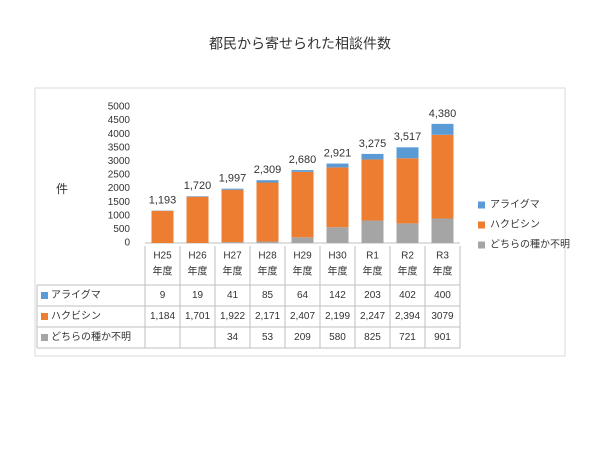  What do you see at coordinates (337, 316) in the screenshot?
I see `table-cell: 2,199` at bounding box center [337, 316].